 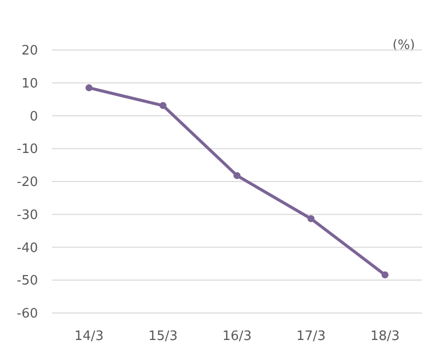 I want to click on y-tick-label: 20, so click(x=29, y=51).